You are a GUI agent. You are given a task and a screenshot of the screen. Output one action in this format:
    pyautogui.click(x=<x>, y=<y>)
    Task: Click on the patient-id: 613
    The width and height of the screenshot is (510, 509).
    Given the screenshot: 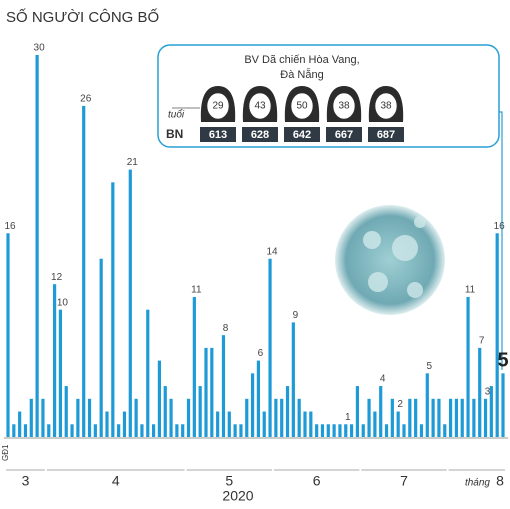 What is the action you would take?
    pyautogui.click(x=218, y=135)
    